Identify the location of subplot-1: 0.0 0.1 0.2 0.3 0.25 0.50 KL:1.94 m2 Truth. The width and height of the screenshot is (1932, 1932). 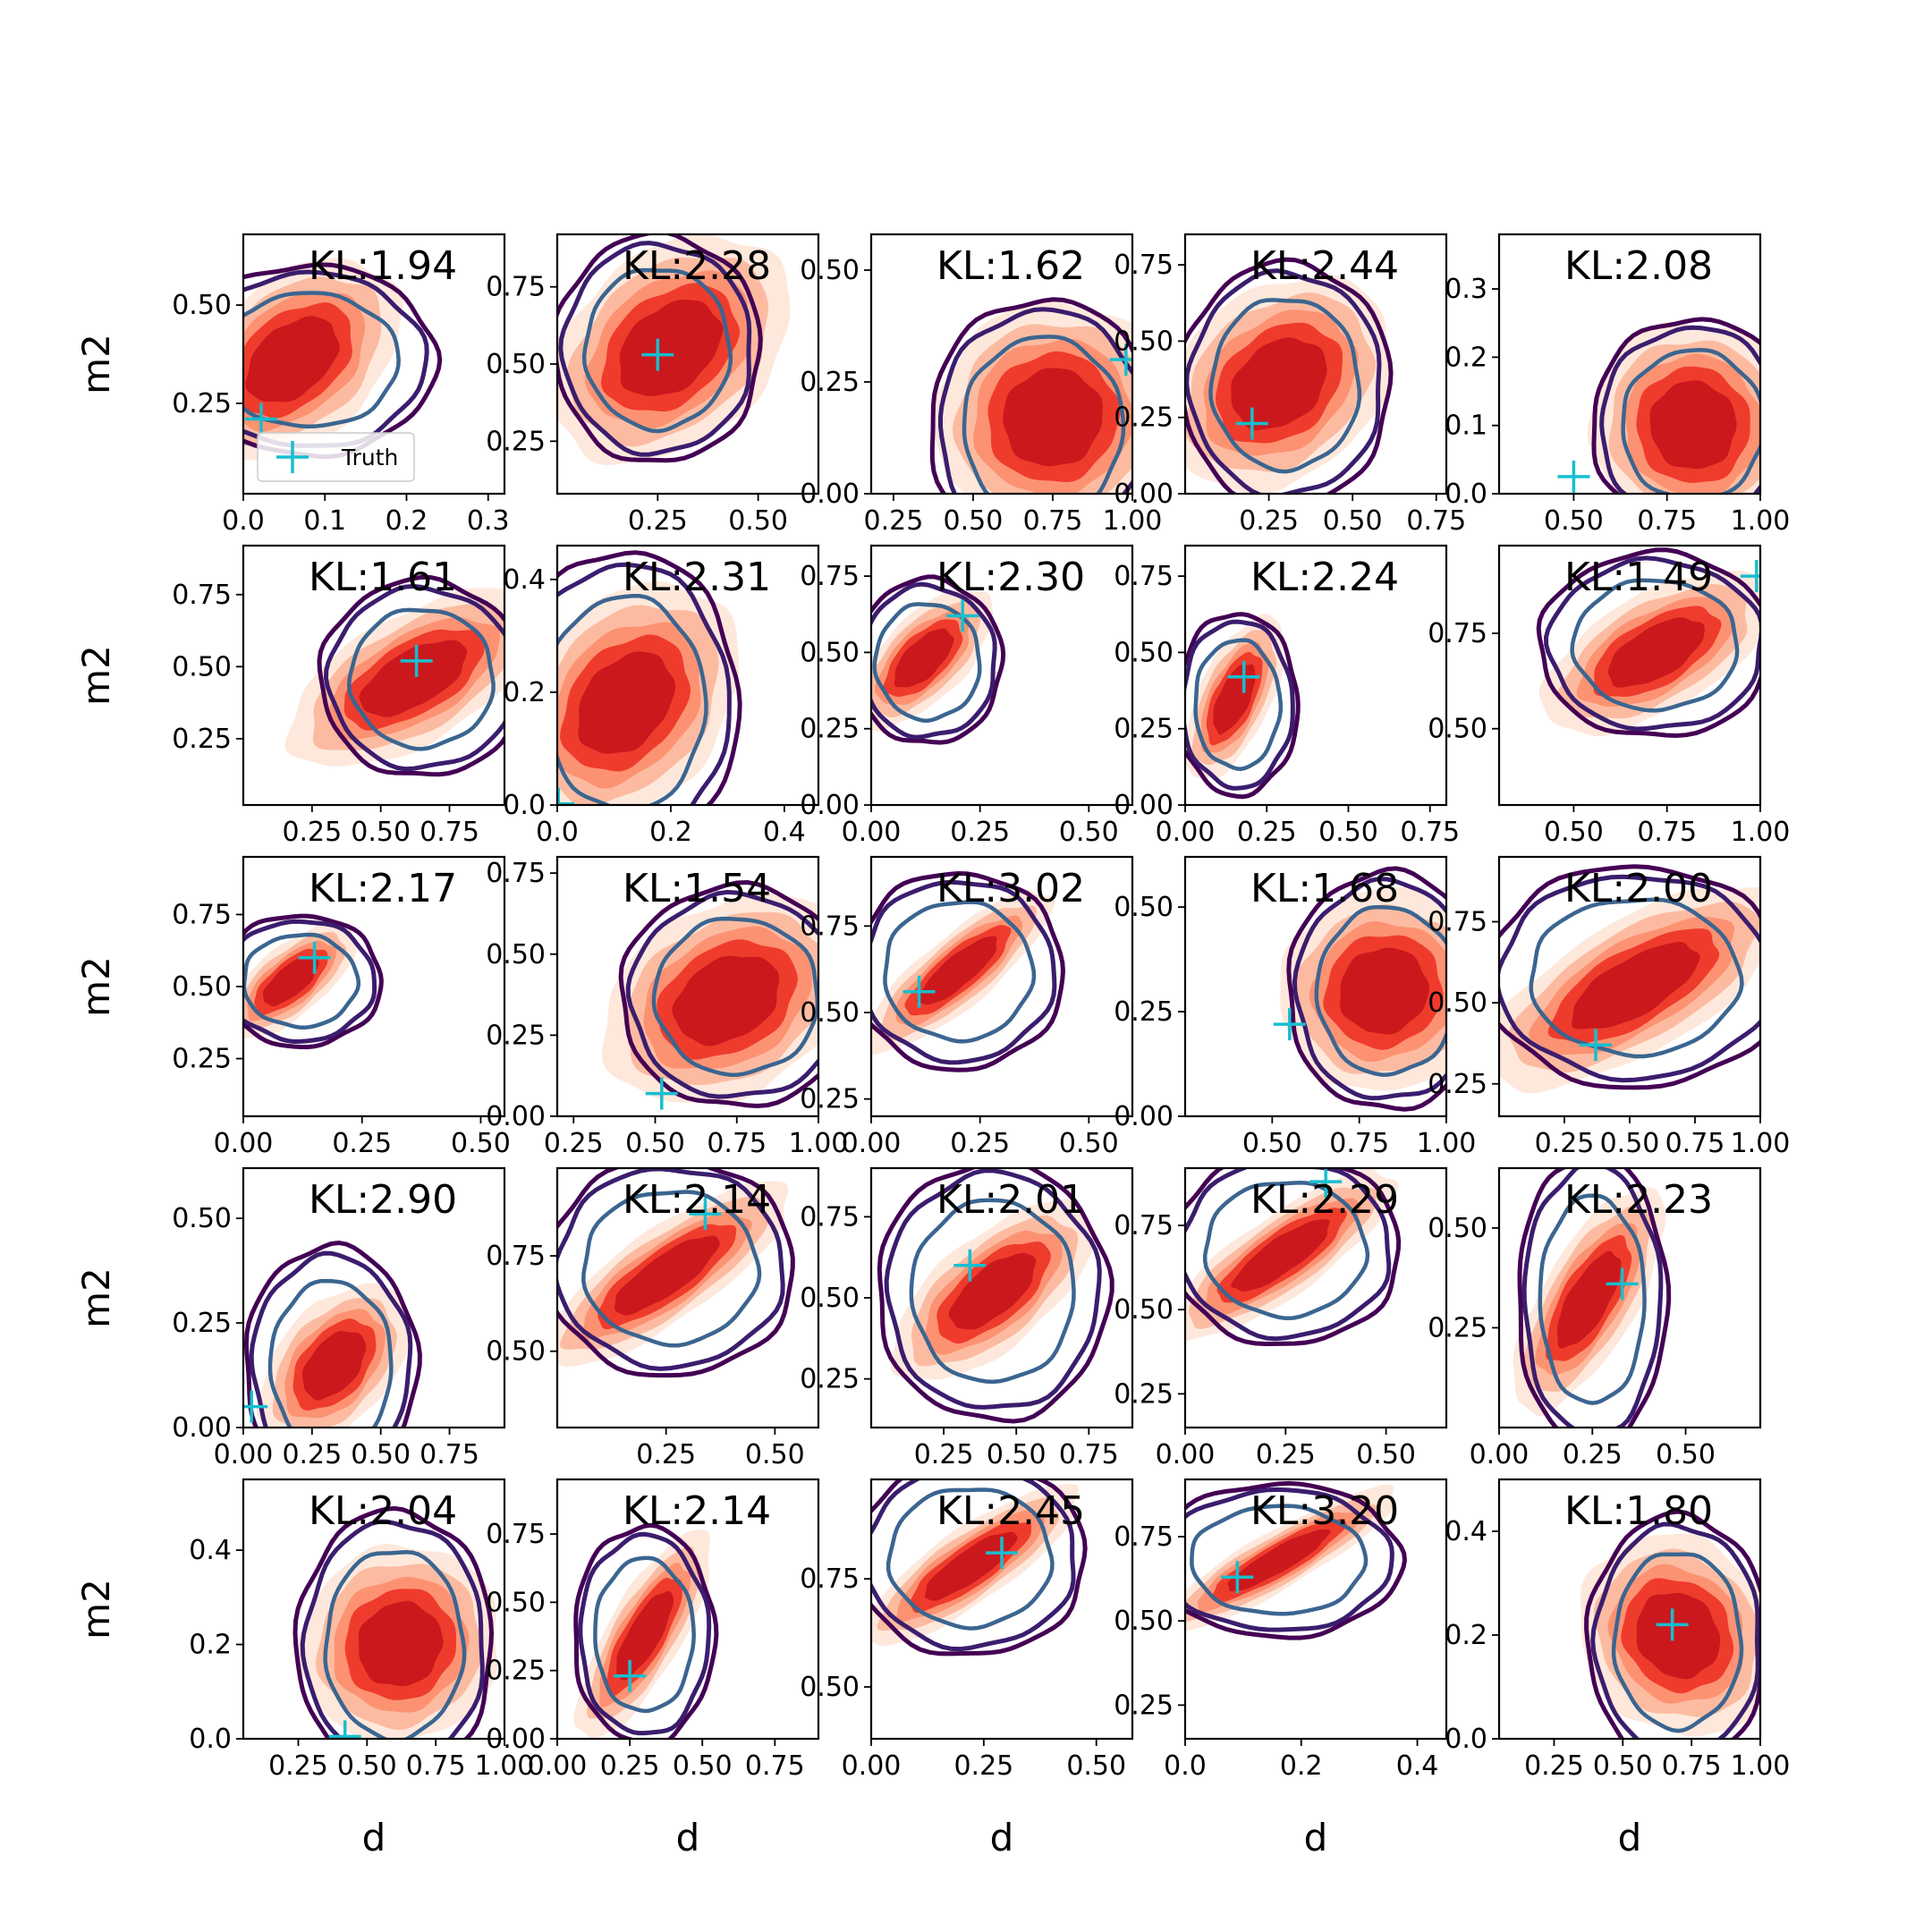
(292, 385).